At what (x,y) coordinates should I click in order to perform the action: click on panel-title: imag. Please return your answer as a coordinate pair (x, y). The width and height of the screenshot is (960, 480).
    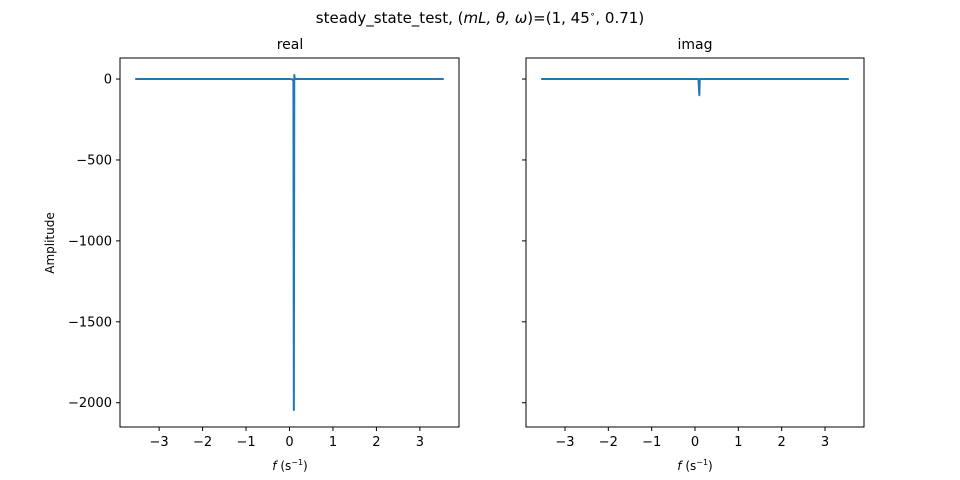
    Looking at the image, I should click on (695, 45).